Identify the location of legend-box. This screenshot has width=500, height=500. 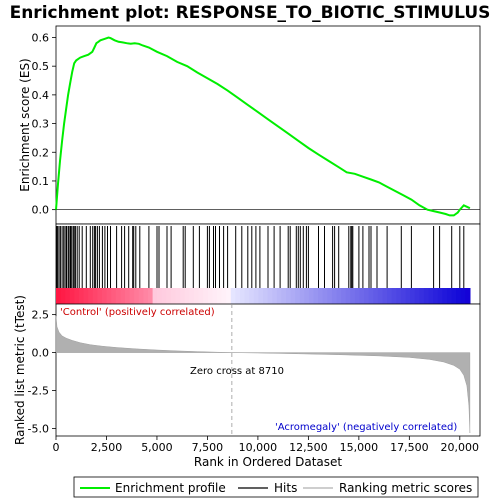
(276, 487).